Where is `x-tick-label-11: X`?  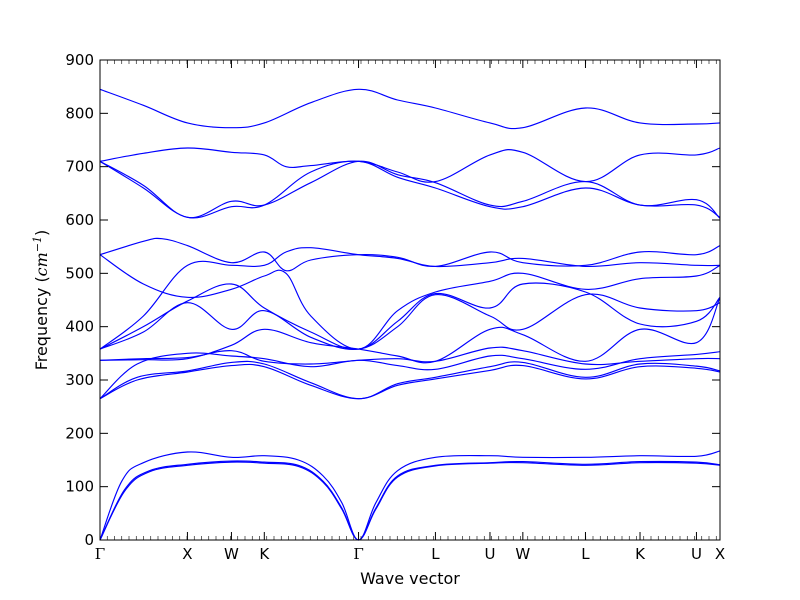 x-tick-label-11: X is located at coordinates (720, 554).